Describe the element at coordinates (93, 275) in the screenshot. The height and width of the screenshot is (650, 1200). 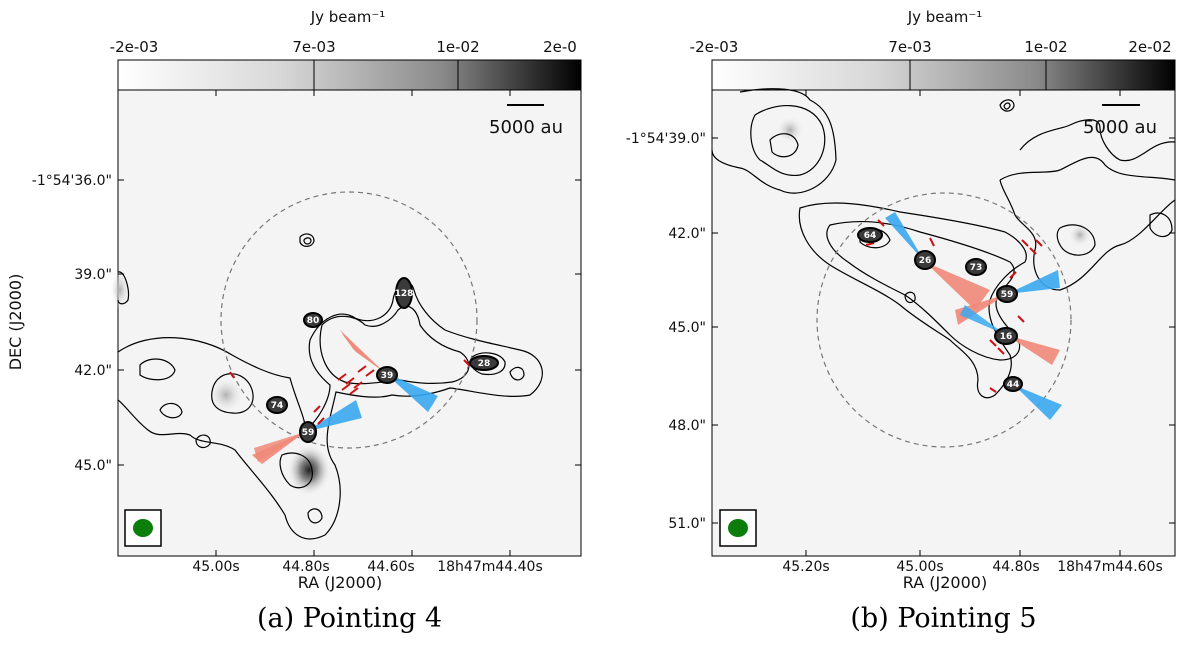
I see `dec-tick-label: 39.0"` at that location.